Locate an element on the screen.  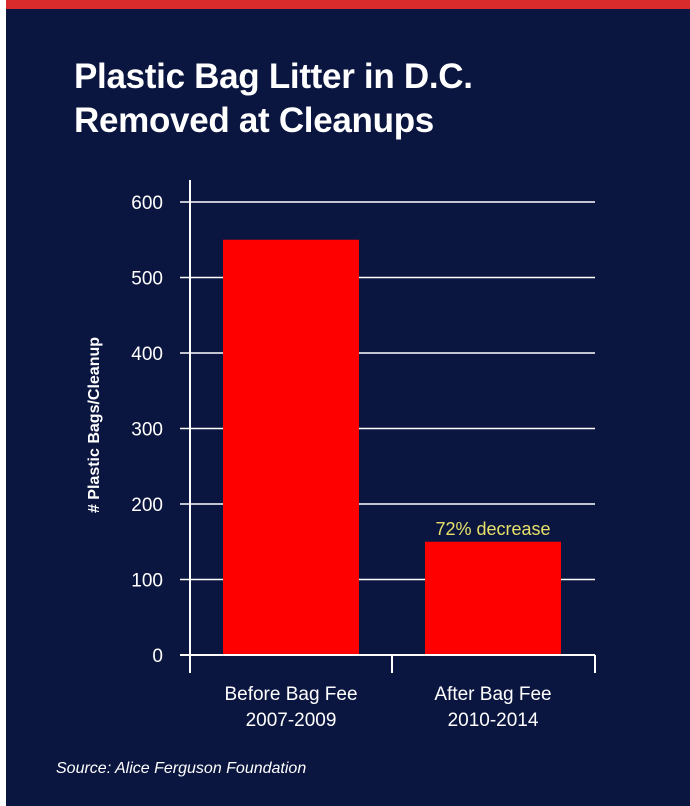
y-tick-label-600: 600 is located at coordinates (147, 203).